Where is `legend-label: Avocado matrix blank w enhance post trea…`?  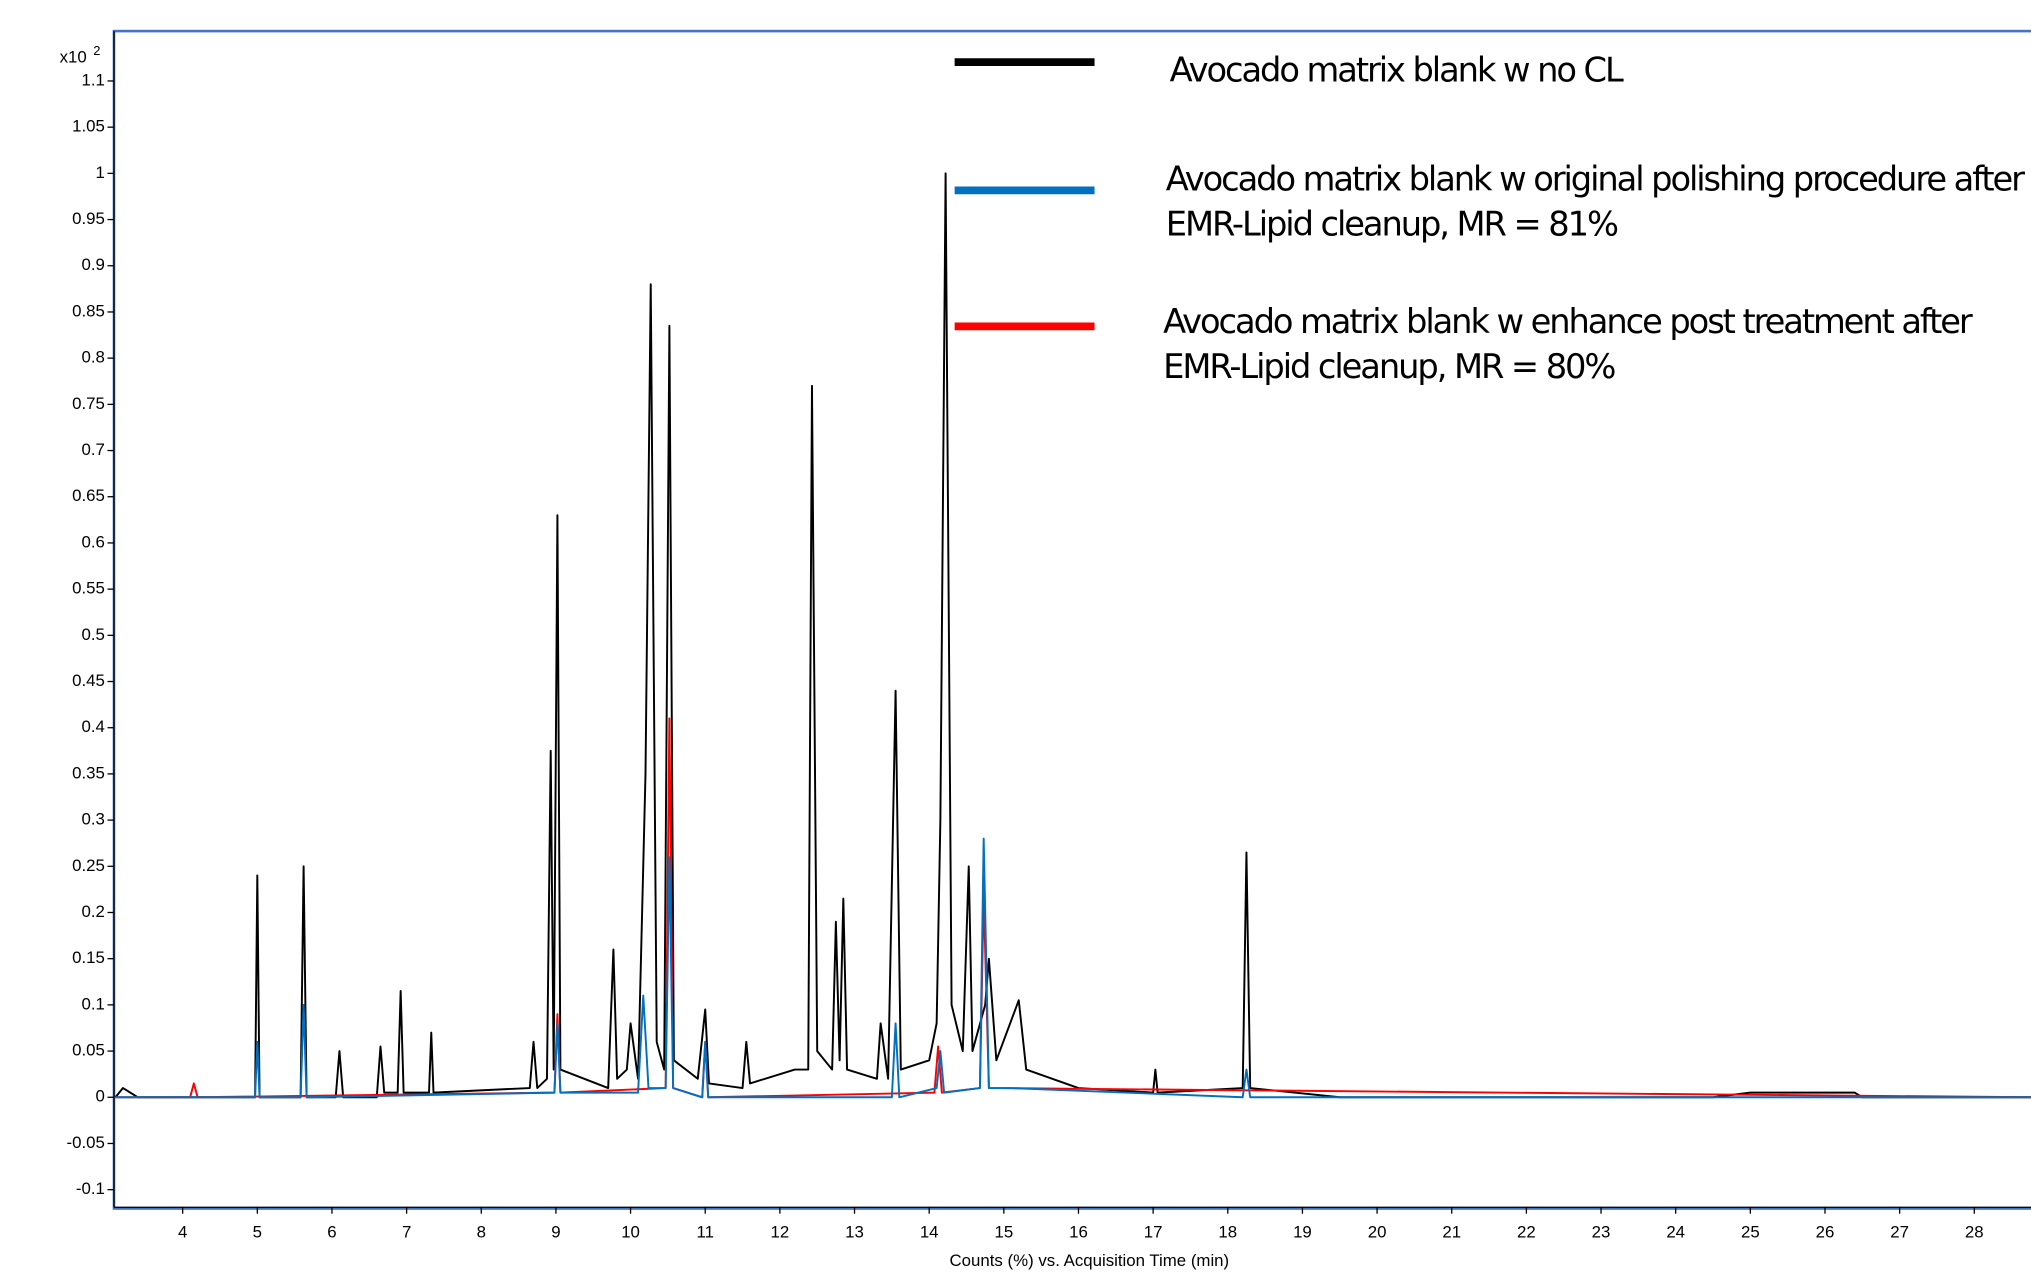 legend-label: Avocado matrix blank w enhance post trea… is located at coordinates (1568, 345).